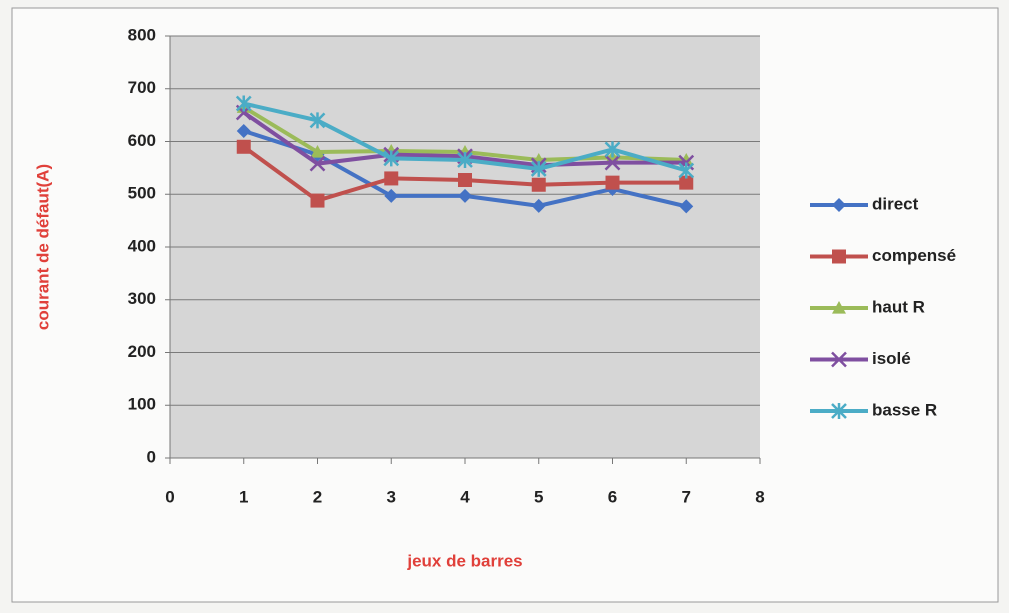 This screenshot has width=1009, height=613. What do you see at coordinates (142, 34) in the screenshot?
I see `y-tick-label: 800` at bounding box center [142, 34].